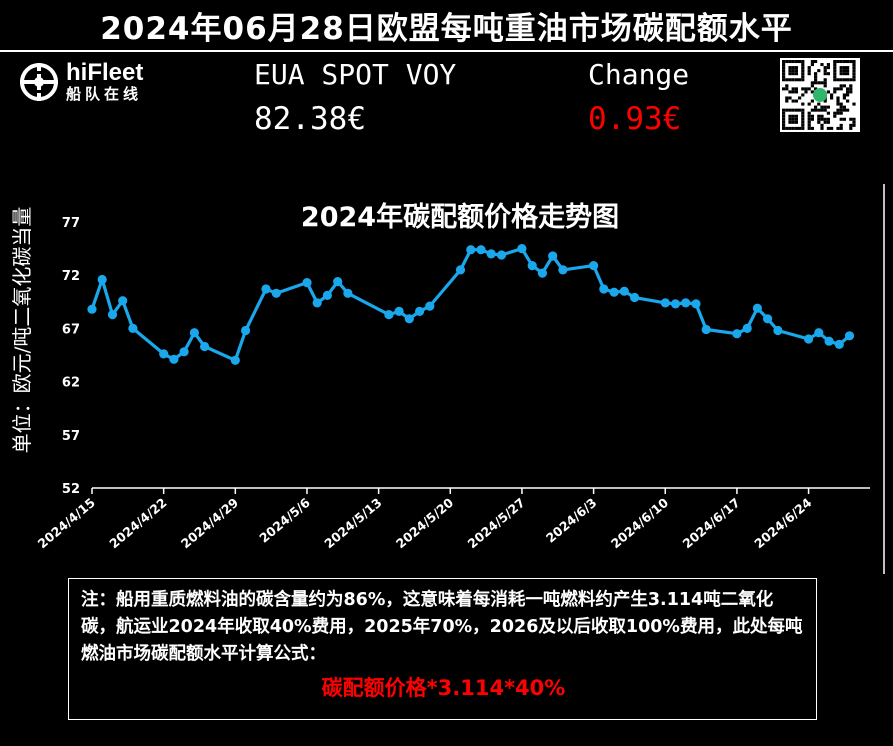 This screenshot has height=746, width=893. I want to click on x-tick-label: 2024/6/17, so click(711, 523).